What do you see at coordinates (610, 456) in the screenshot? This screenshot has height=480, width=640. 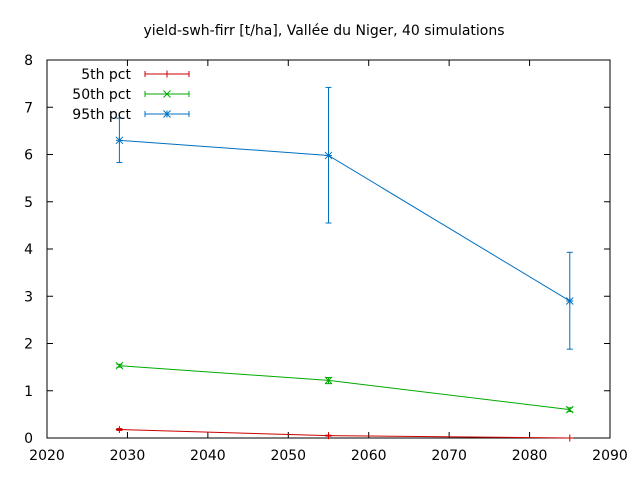 I see `x-tick-label: 2090` at bounding box center [610, 456].